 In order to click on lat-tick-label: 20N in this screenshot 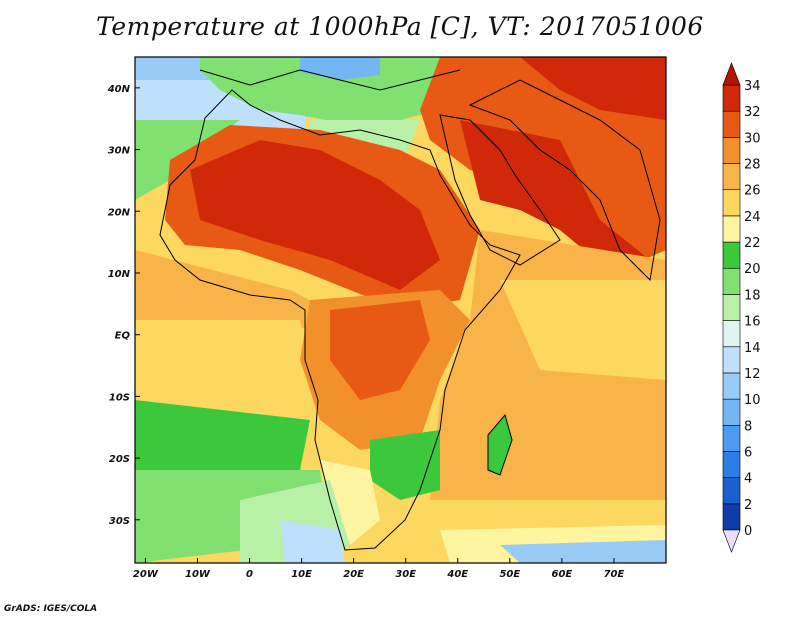, I will do `click(119, 212)`.